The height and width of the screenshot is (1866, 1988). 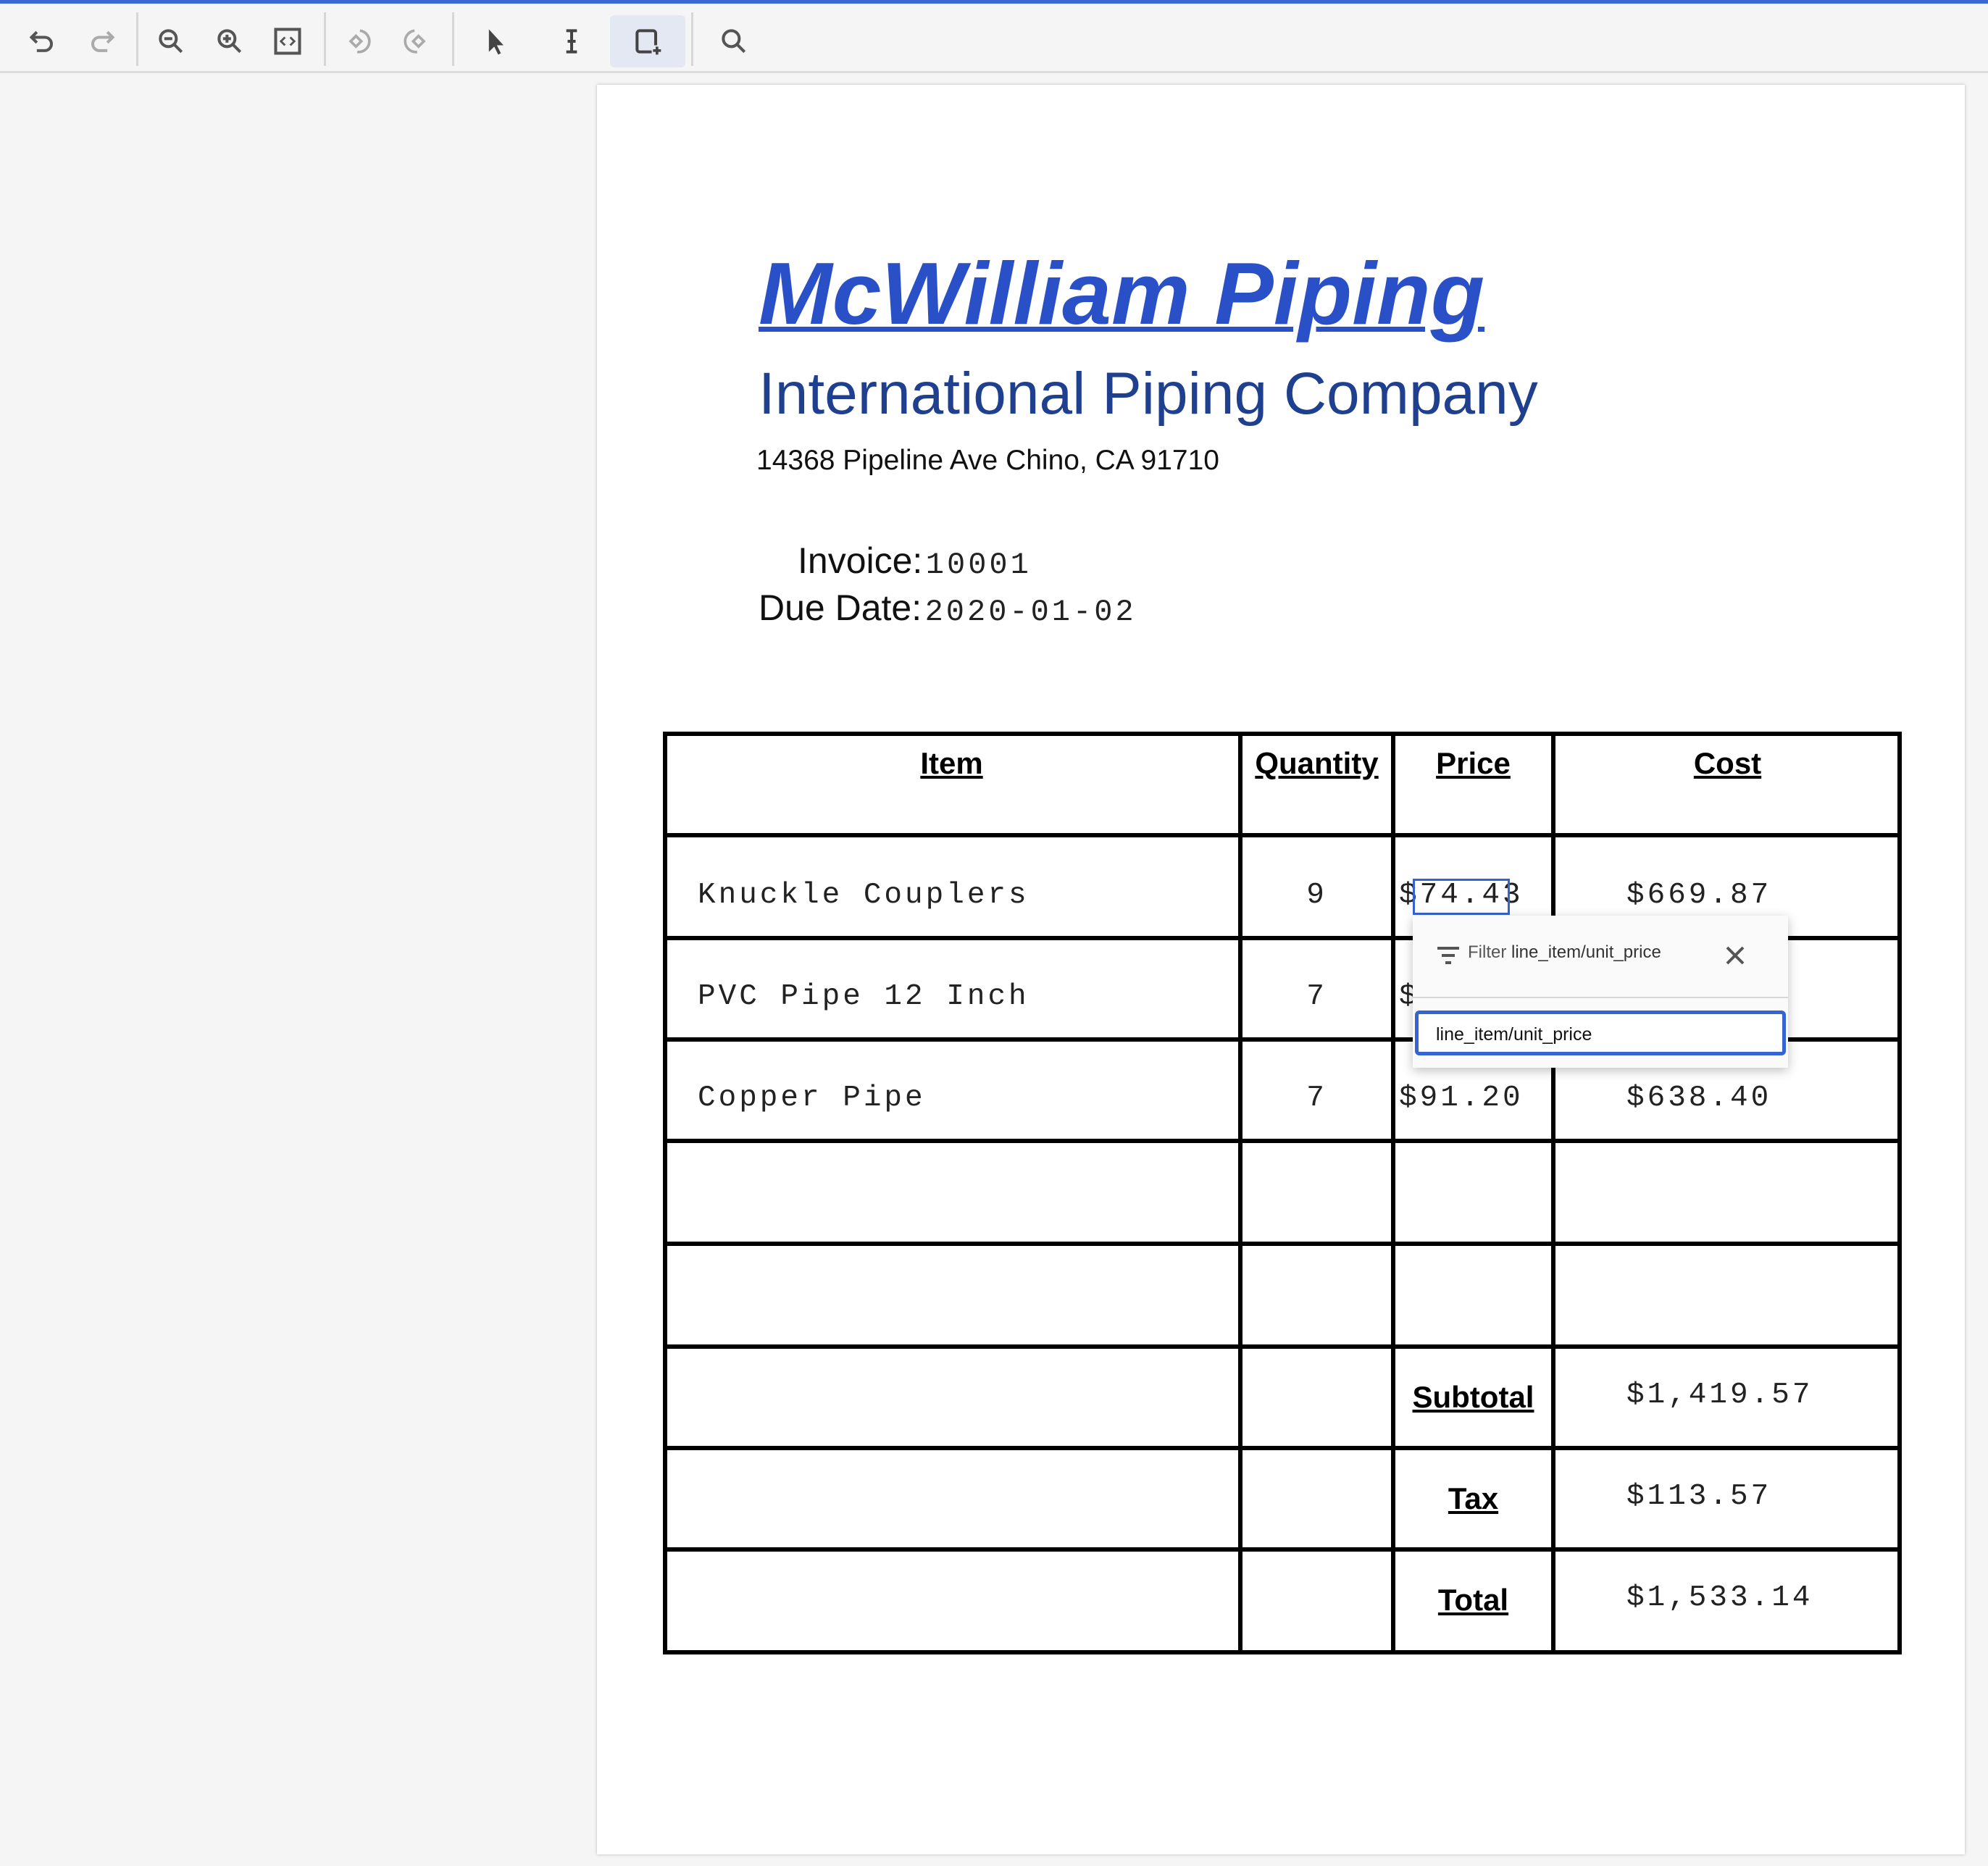 I want to click on company-subtitle: International Piping Company, so click(x=1148, y=394).